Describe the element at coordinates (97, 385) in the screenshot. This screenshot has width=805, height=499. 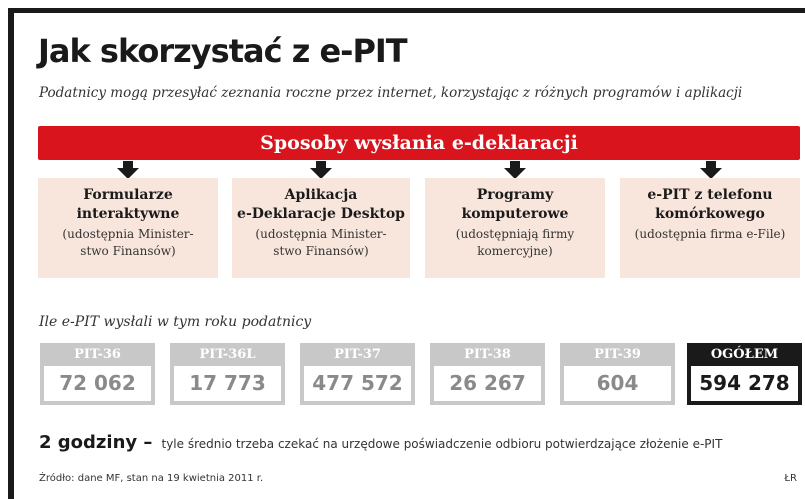
I see `stat-value: 72 062` at that location.